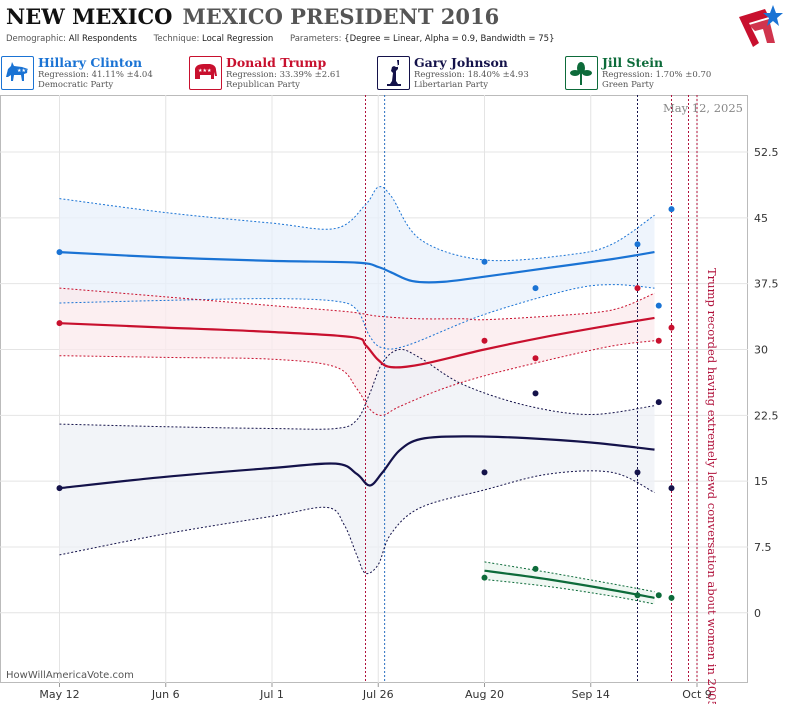 Image resolution: width=789 pixels, height=704 pixels. I want to click on trend-gary-johnson, so click(357, 462).